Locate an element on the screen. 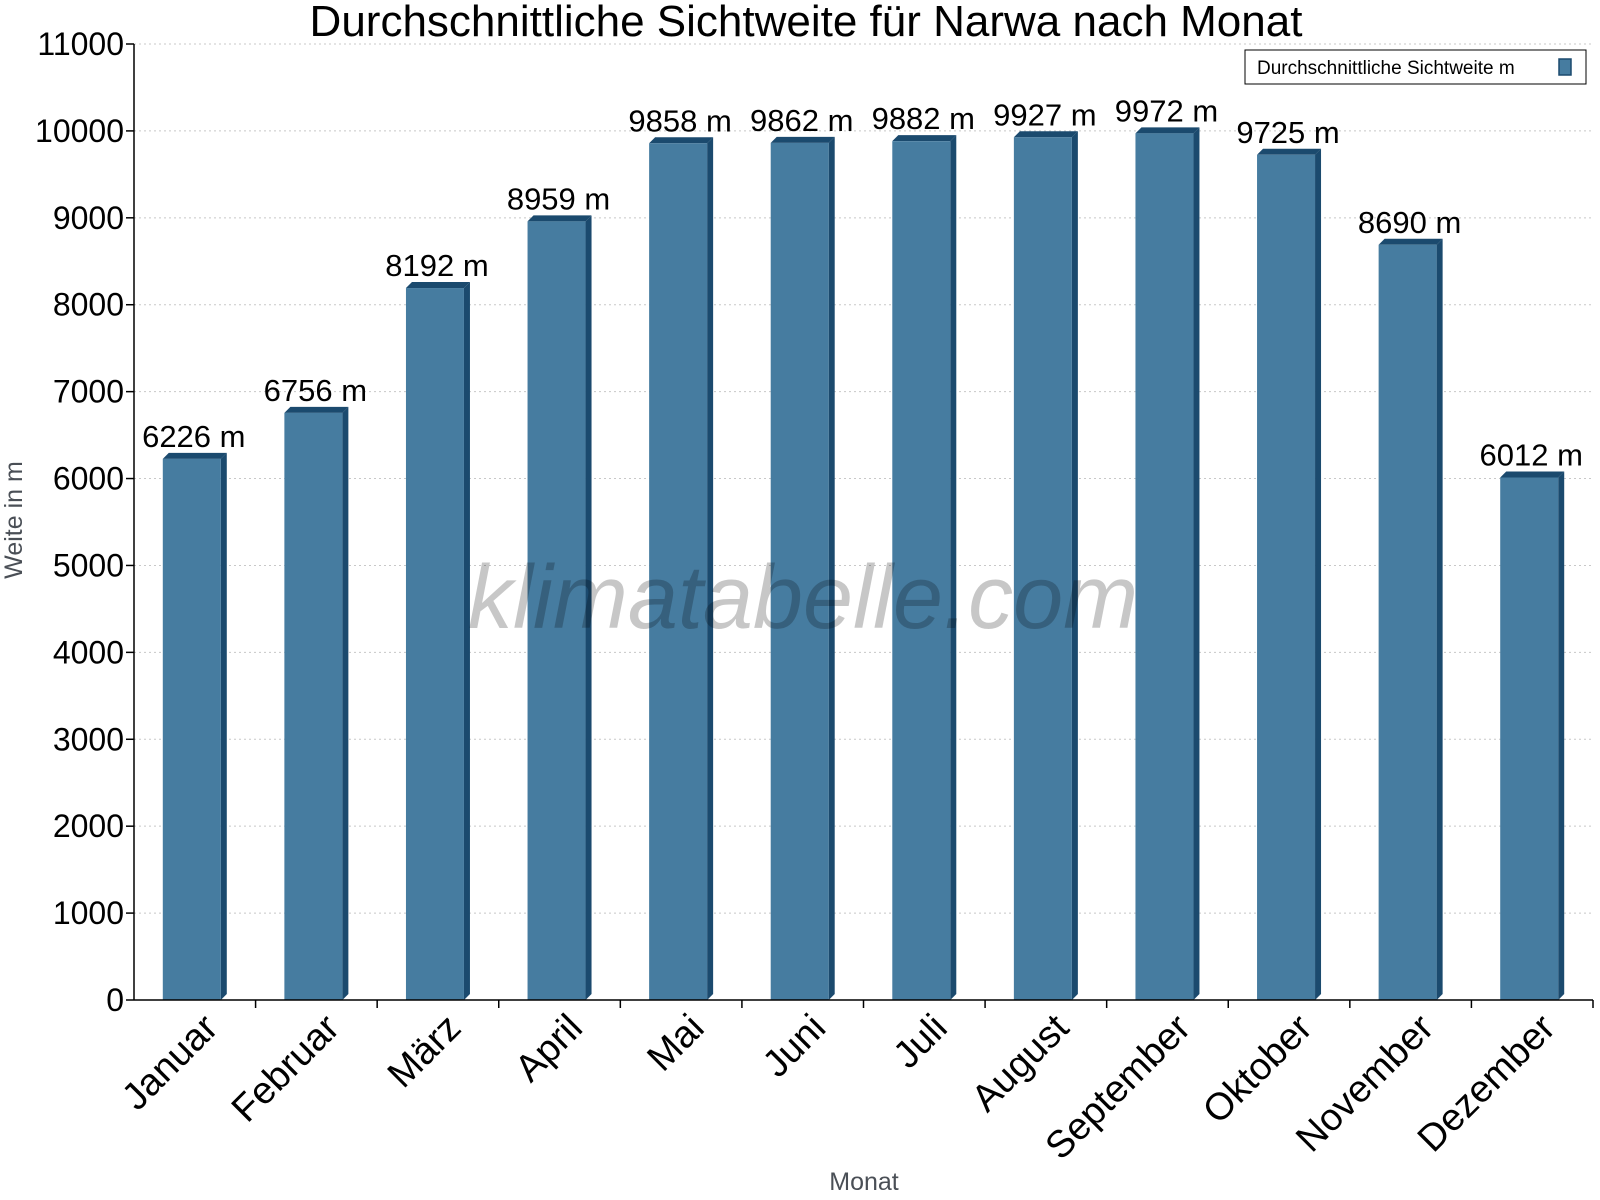 This screenshot has height=1200, width=1600. data-label: 9972 m is located at coordinates (1166, 110).